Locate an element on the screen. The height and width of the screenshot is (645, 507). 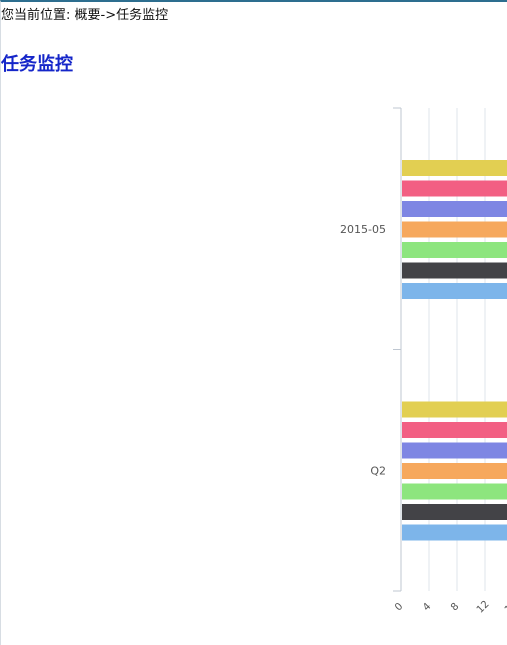
page-title: 任务监控 is located at coordinates (37, 64).